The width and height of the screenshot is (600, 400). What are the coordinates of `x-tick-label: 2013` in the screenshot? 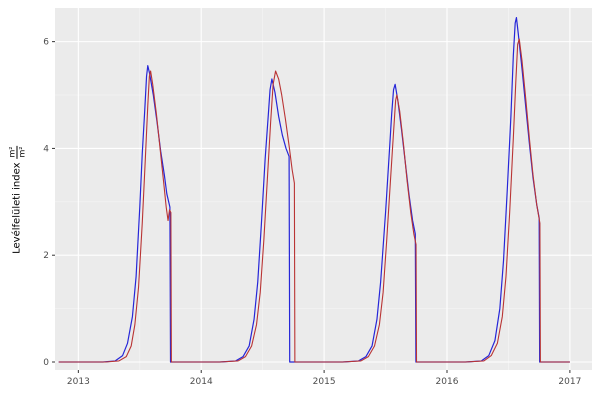 It's located at (78, 382).